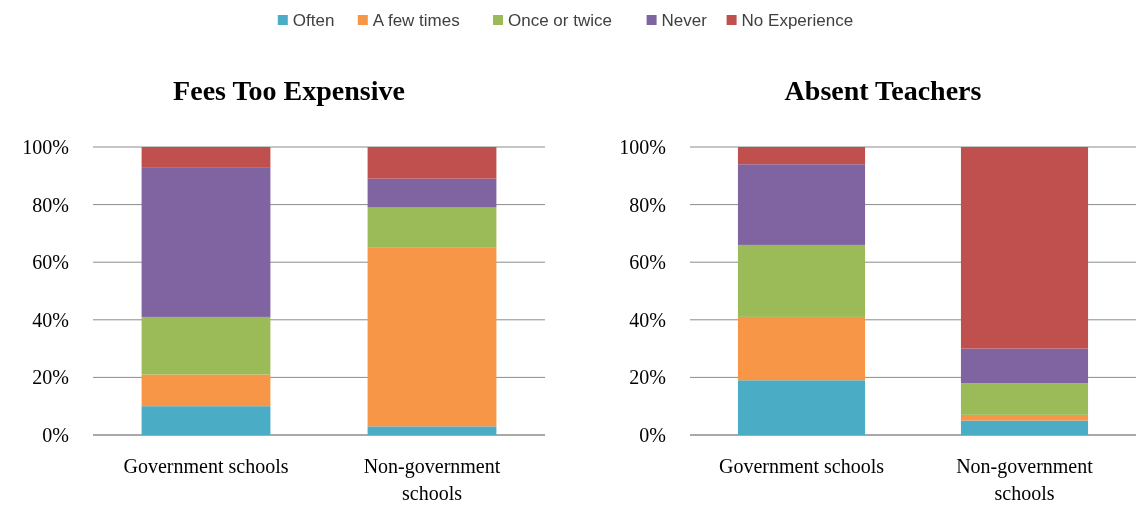 Image resolution: width=1138 pixels, height=506 pixels. What do you see at coordinates (684, 20) in the screenshot?
I see `legend-label: Never` at bounding box center [684, 20].